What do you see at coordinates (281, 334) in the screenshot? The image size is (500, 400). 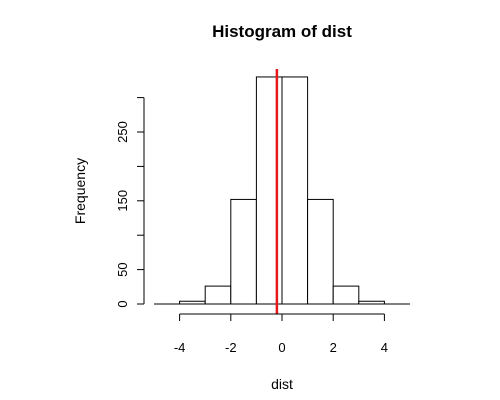 I see `x-axis: -4 -2 0 2 4` at bounding box center [281, 334].